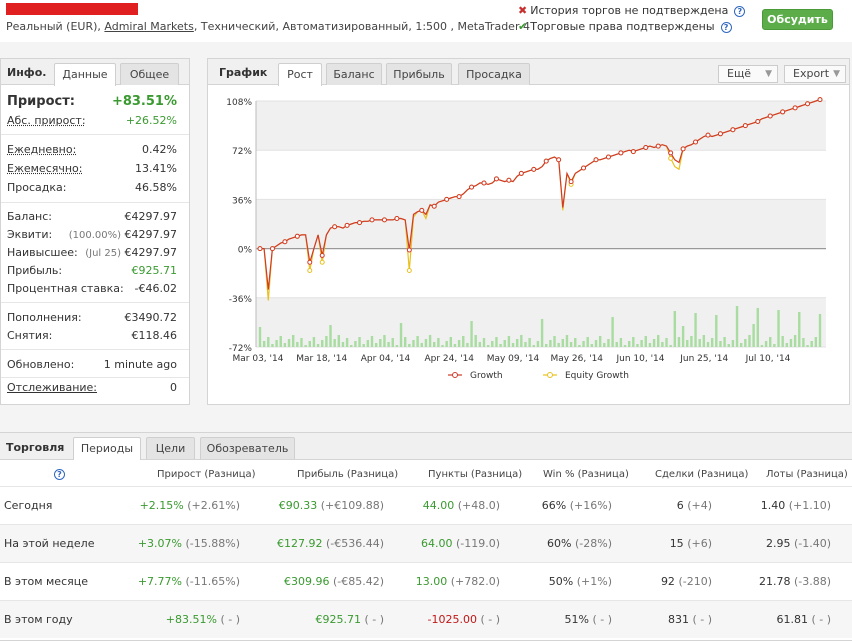 This screenshot has width=852, height=641. Describe the element at coordinates (149, 26) in the screenshot. I see `broker-link: Admiral Markets` at that location.